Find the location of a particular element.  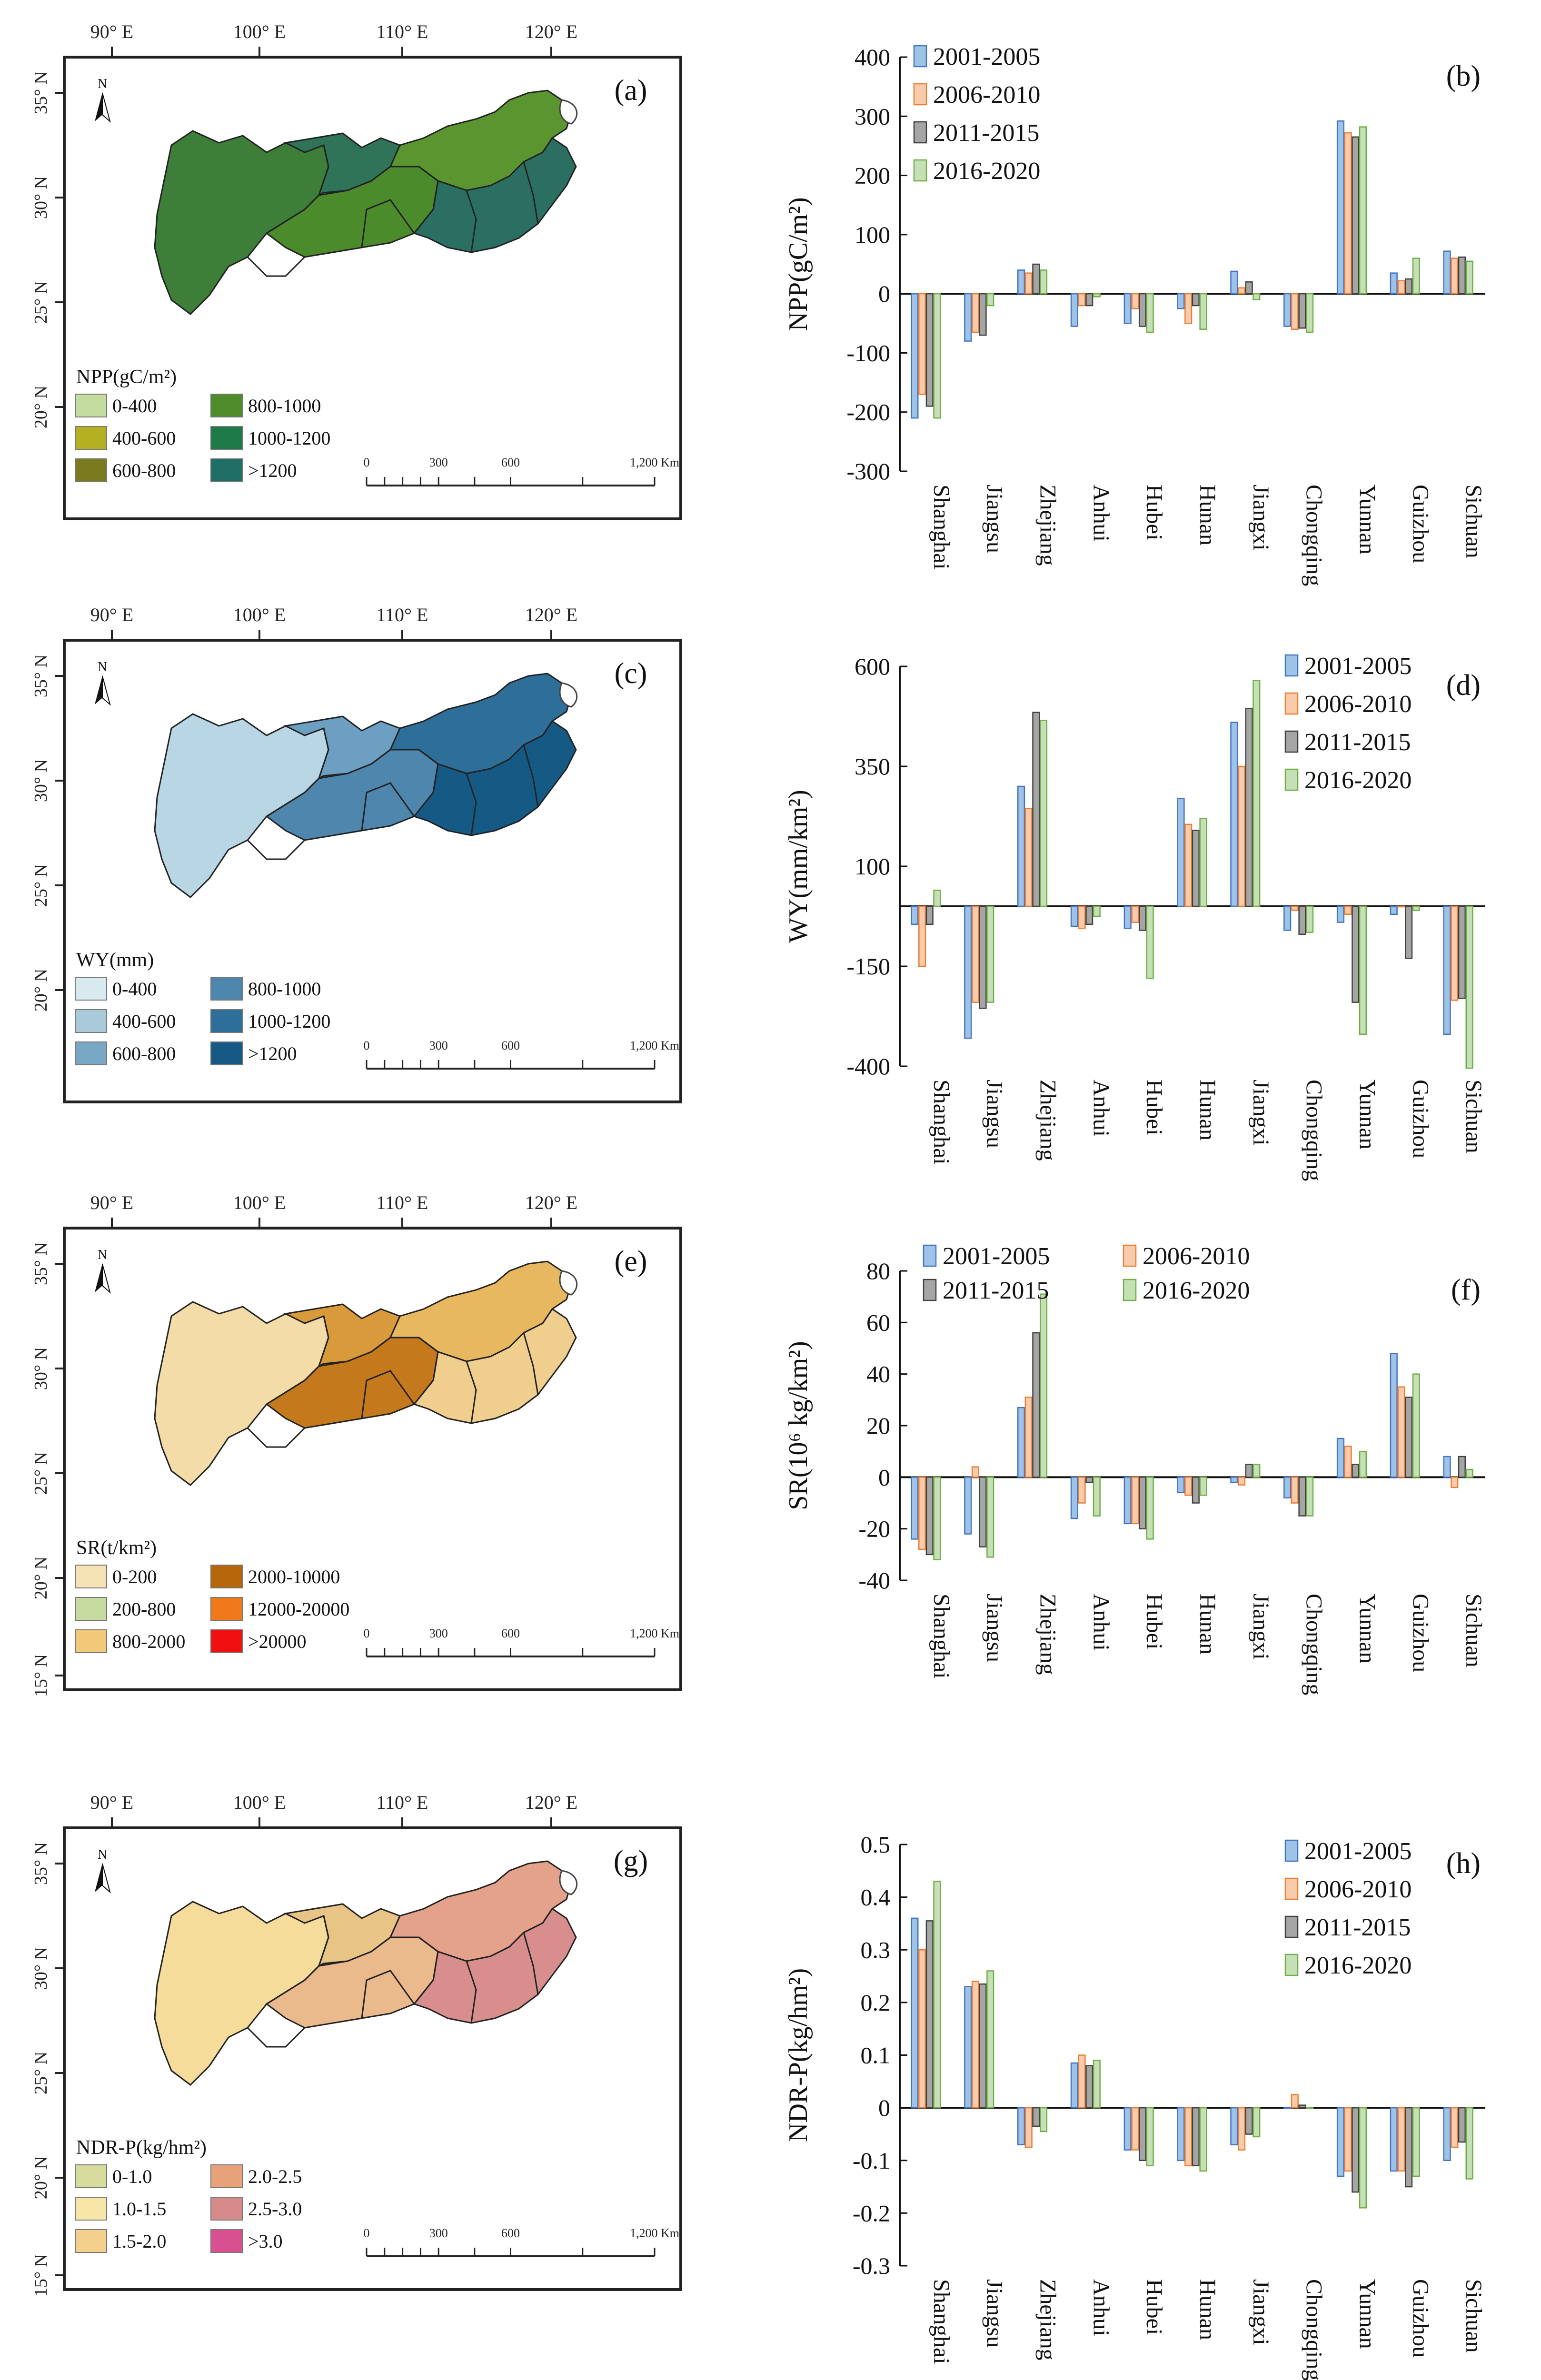

category-label: Jiangsu is located at coordinates (995, 2313).